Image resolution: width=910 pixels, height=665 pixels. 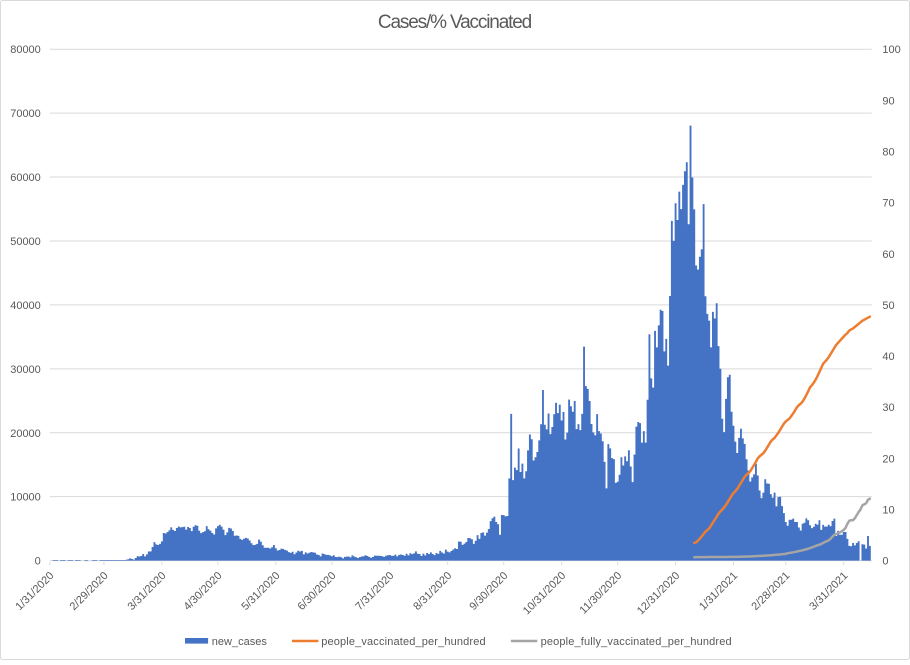 What do you see at coordinates (888, 101) in the screenshot?
I see `svg-text: 90` at bounding box center [888, 101].